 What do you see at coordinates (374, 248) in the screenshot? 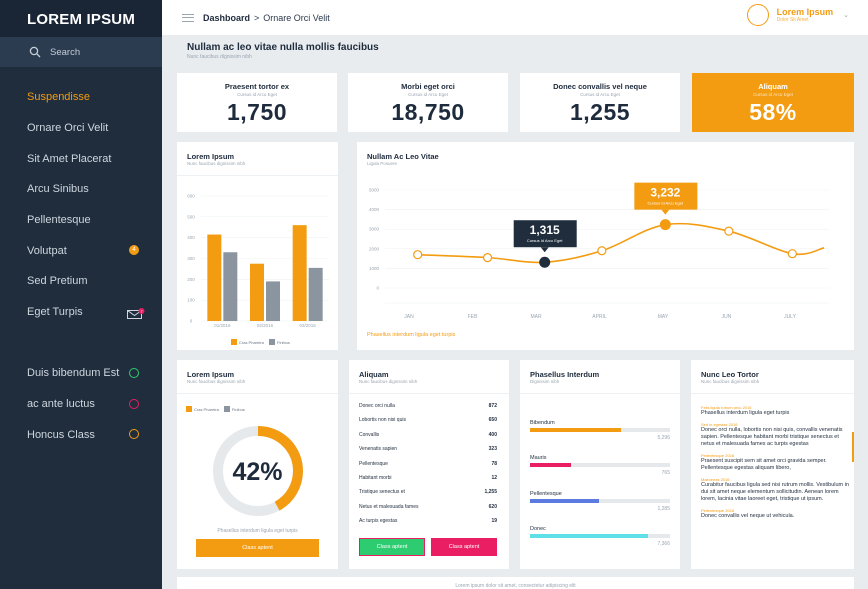
I see `y-tick-label: 2000` at bounding box center [374, 248].